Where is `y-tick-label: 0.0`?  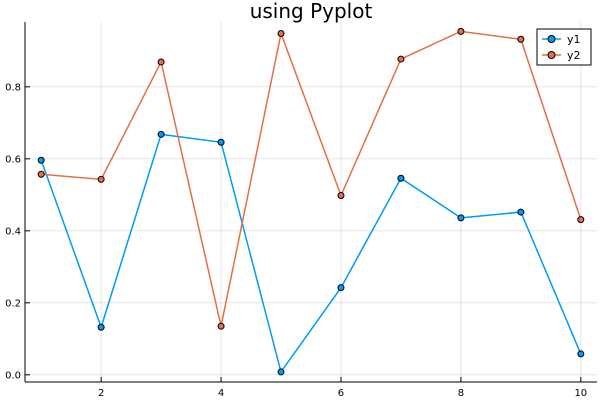 y-tick-label: 0.0 is located at coordinates (13, 375).